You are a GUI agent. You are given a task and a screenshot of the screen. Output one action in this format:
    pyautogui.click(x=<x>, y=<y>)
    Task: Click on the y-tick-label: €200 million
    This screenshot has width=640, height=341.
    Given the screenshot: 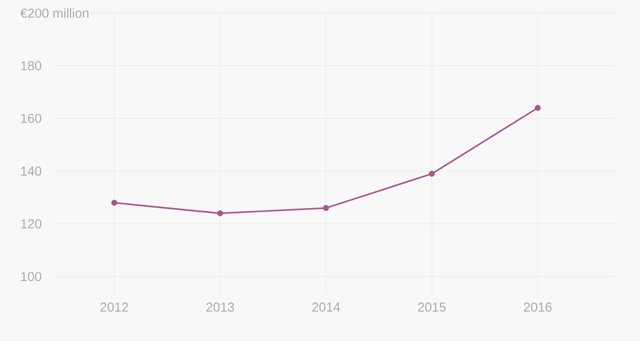 What is the action you would take?
    pyautogui.click(x=54, y=13)
    